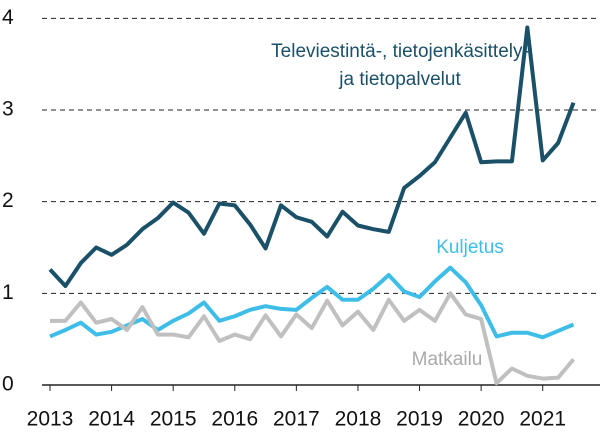  I want to click on x-tick-label: 2020, so click(481, 419).